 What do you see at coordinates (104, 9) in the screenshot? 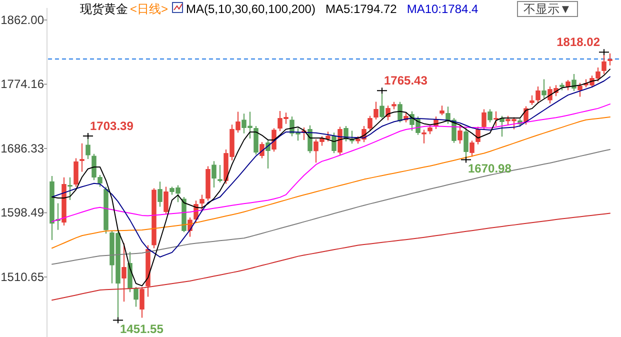
I see `chart-title: 现货黄金` at bounding box center [104, 9].